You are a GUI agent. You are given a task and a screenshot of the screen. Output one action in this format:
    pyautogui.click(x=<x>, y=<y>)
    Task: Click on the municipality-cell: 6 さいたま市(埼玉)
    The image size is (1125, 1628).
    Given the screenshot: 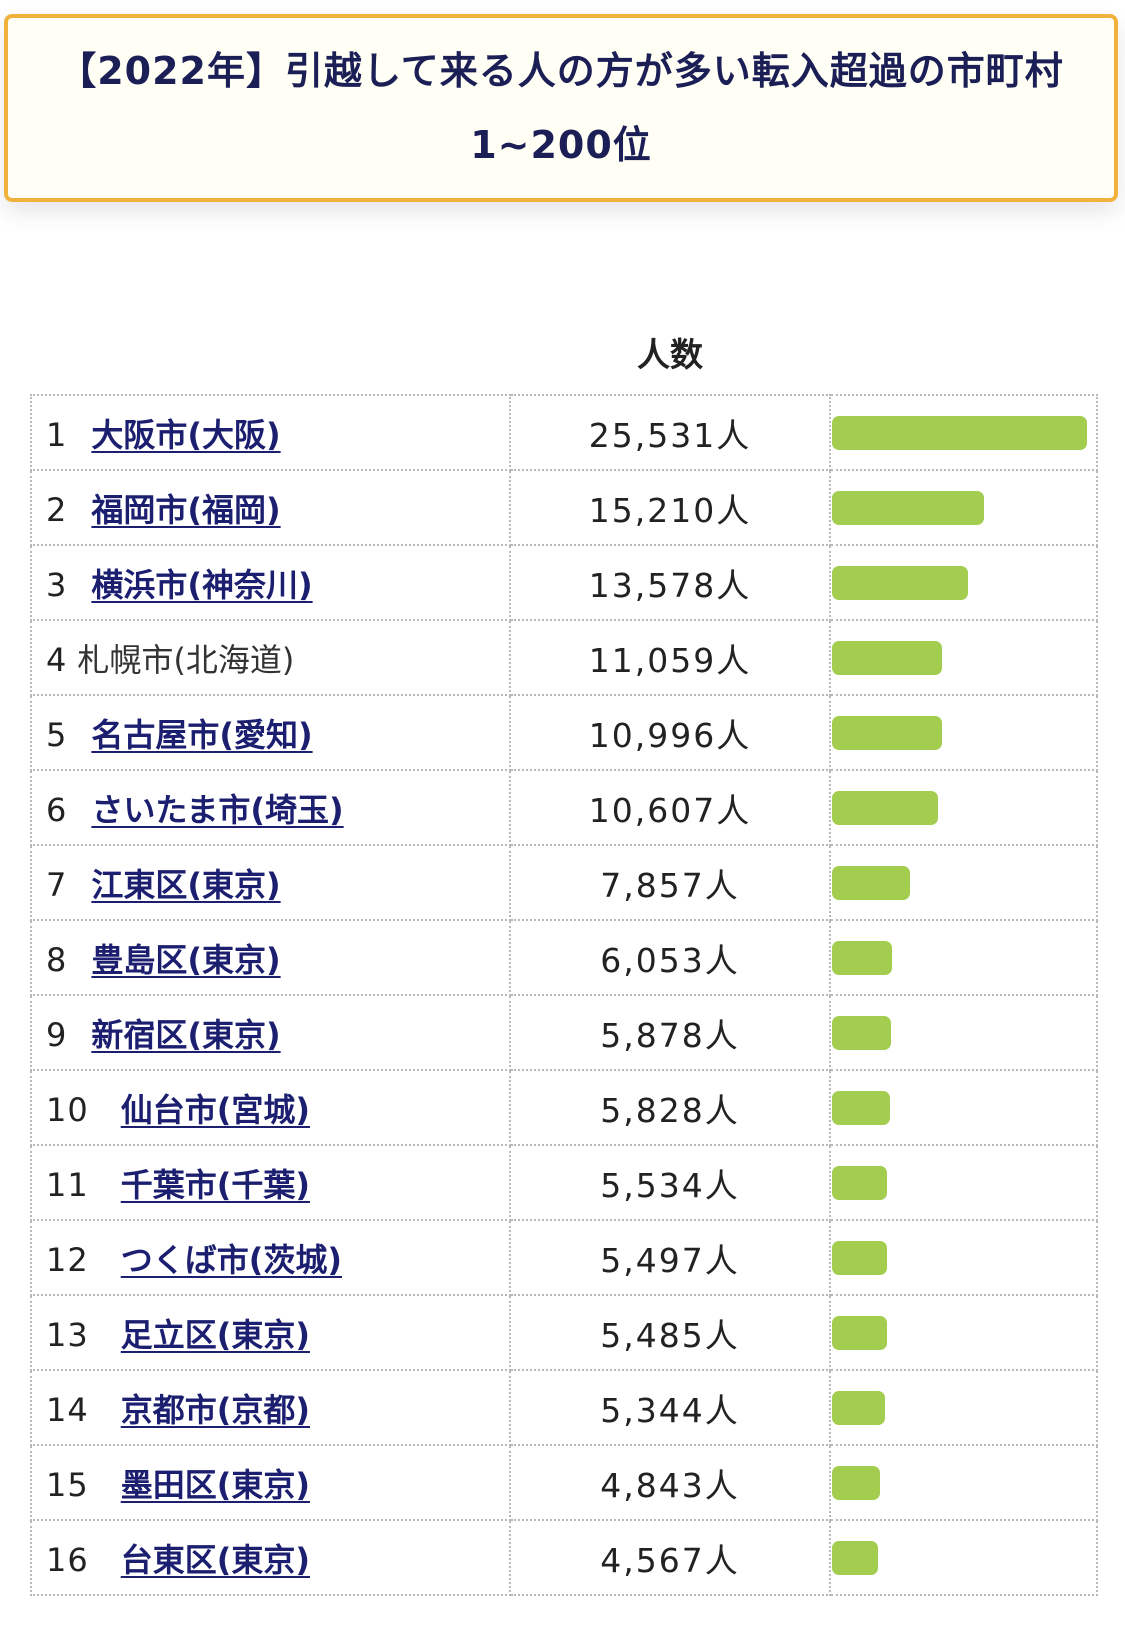 What is the action you would take?
    pyautogui.click(x=270, y=807)
    